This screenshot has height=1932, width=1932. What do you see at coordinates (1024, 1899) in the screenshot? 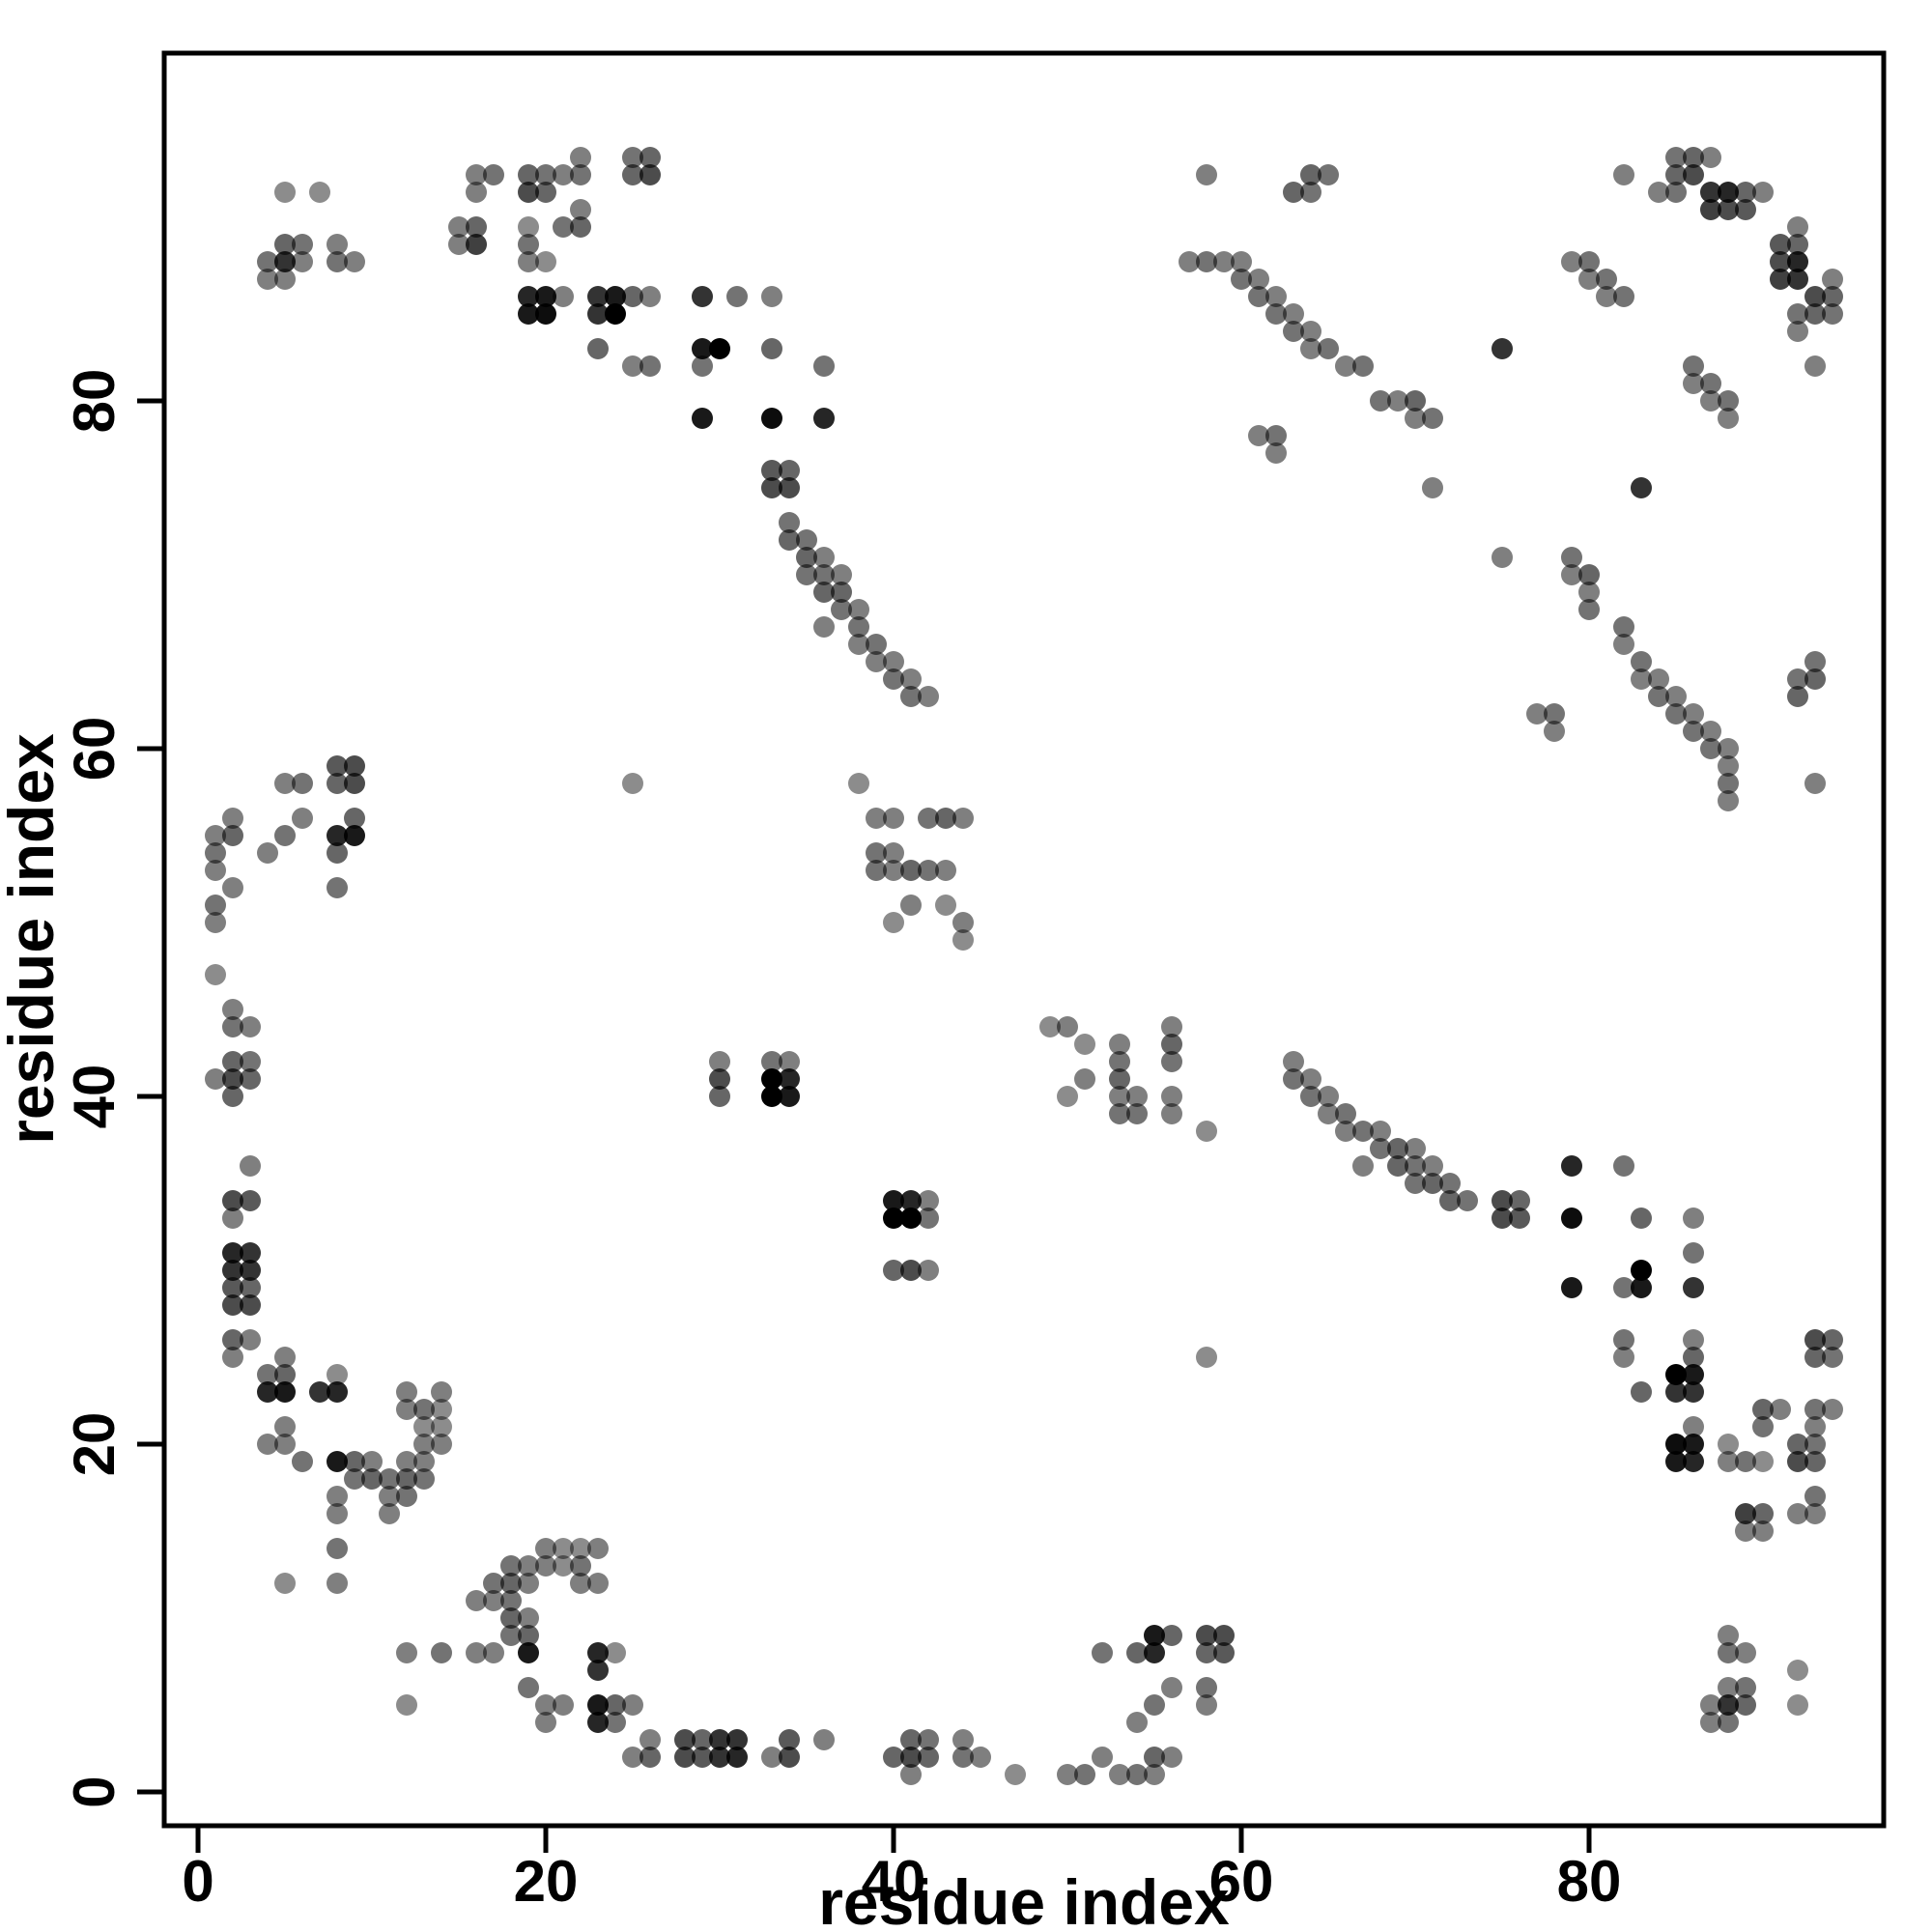
I see `x-axis-title: residue index` at bounding box center [1024, 1899].